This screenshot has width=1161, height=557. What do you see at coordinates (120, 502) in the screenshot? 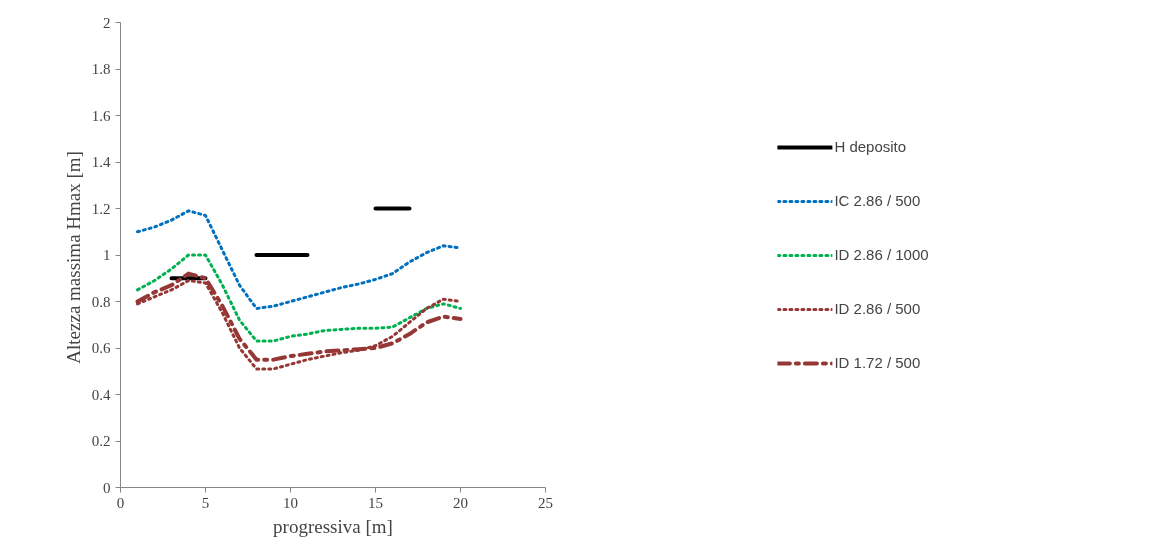
I see `x-tick-label: 0` at bounding box center [120, 502].